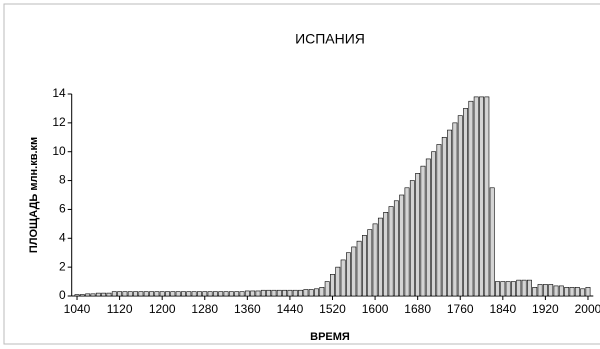  I want to click on y-tick-label: 0, so click(62, 295).